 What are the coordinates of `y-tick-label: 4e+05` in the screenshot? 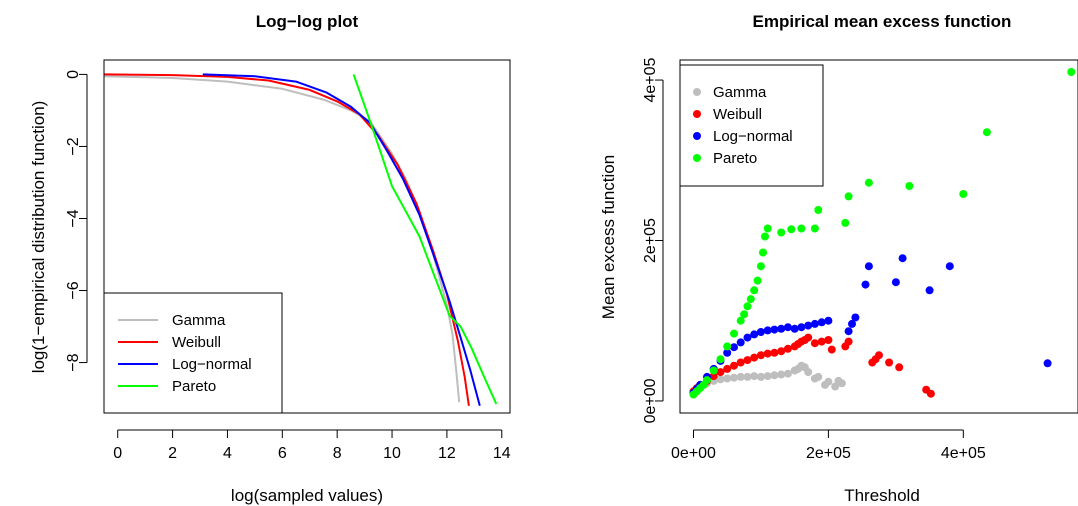 It's located at (650, 79).